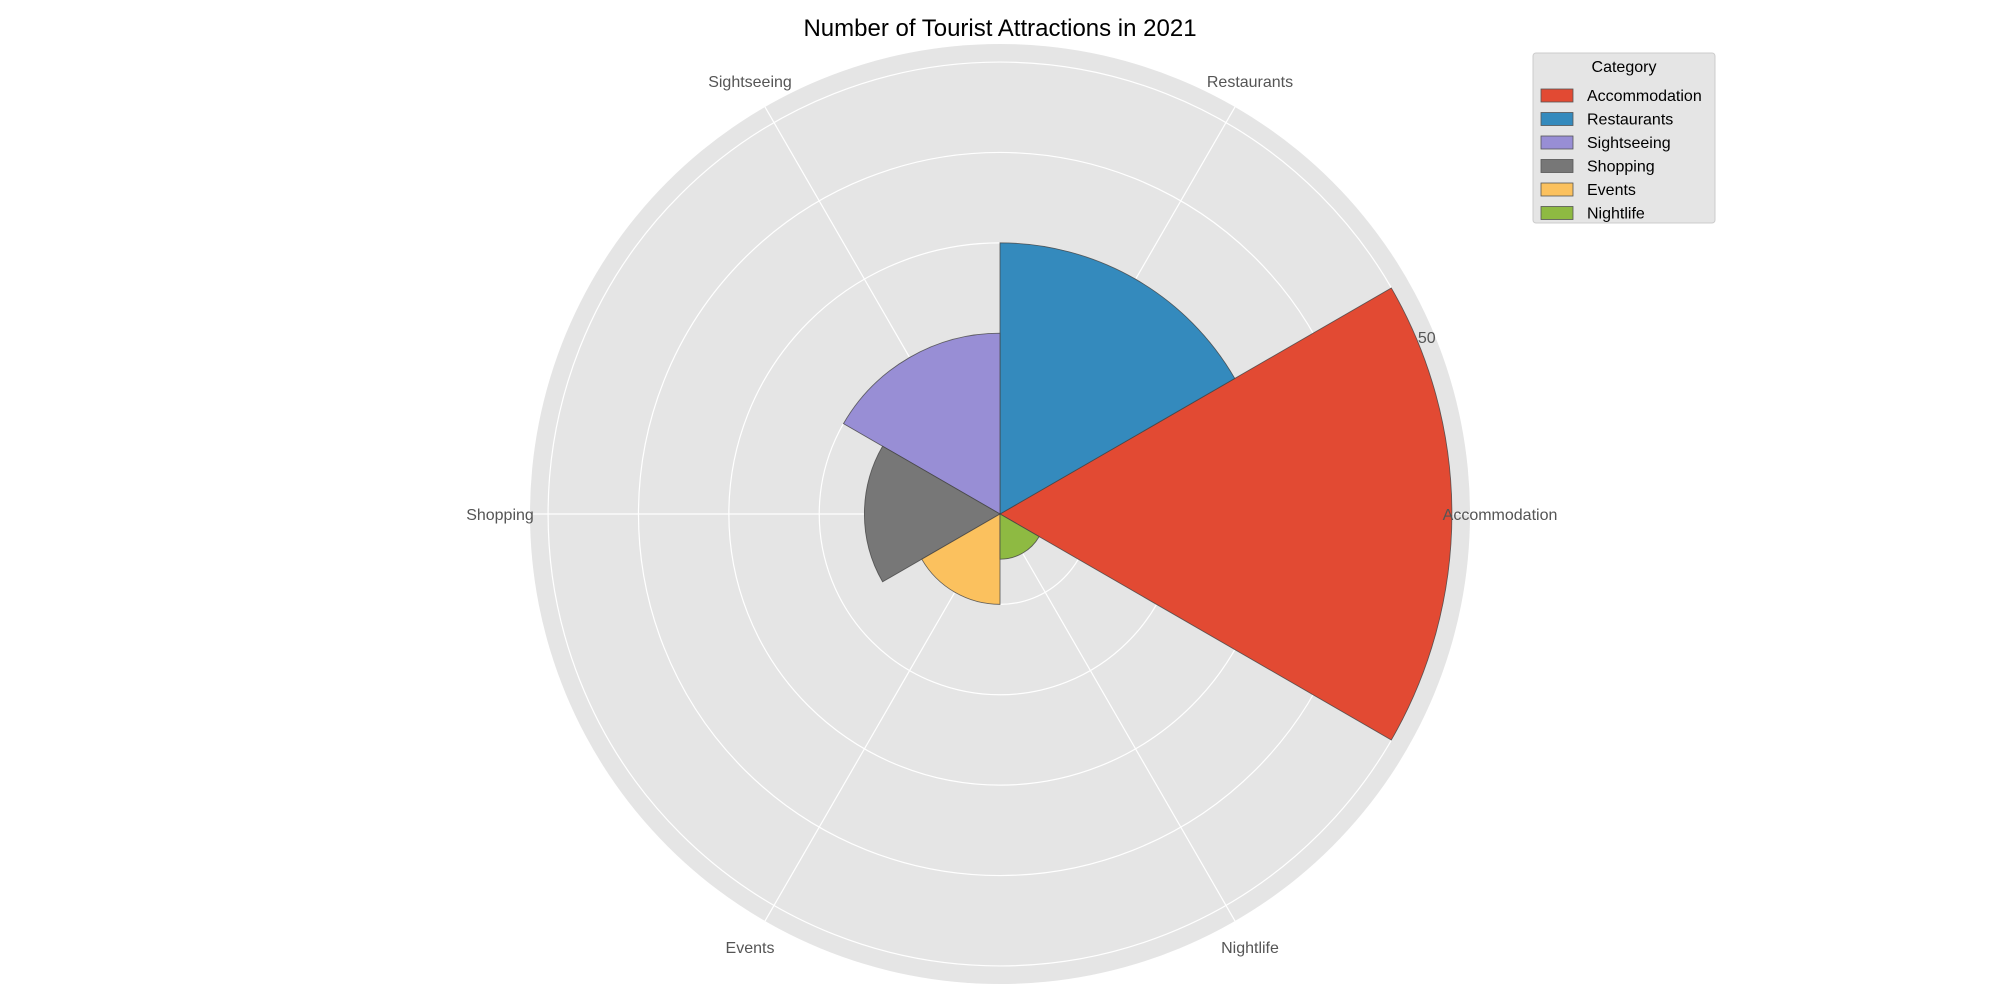 The width and height of the screenshot is (2000, 1000). I want to click on legend-label: Shopping, so click(1621, 167).